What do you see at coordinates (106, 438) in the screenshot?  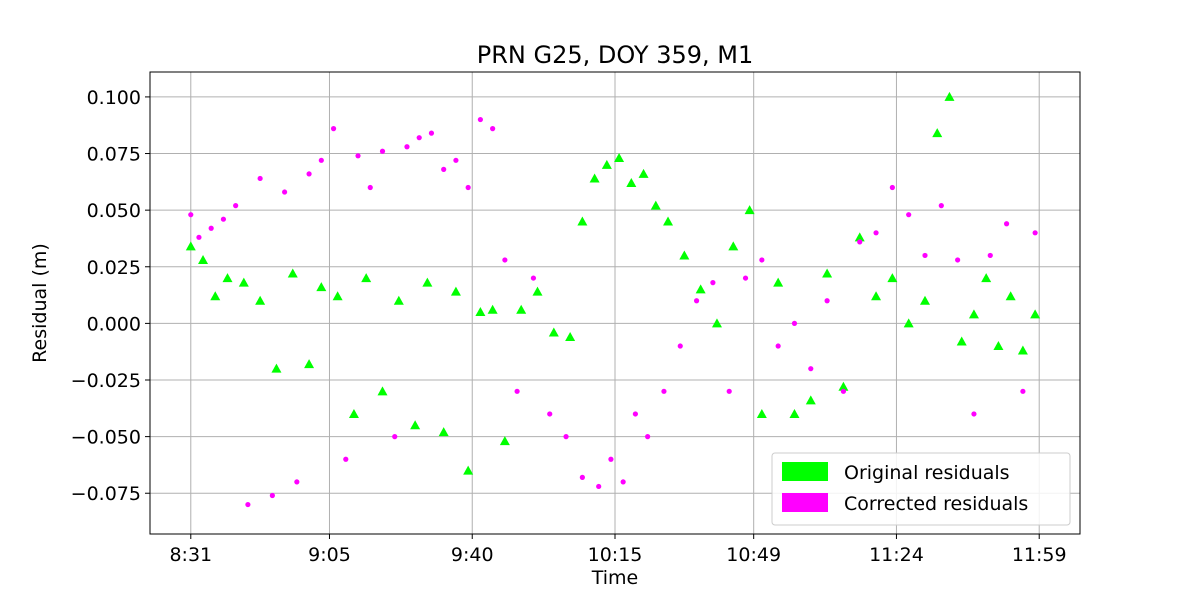 I see `y-tick-label: −0.050` at bounding box center [106, 438].